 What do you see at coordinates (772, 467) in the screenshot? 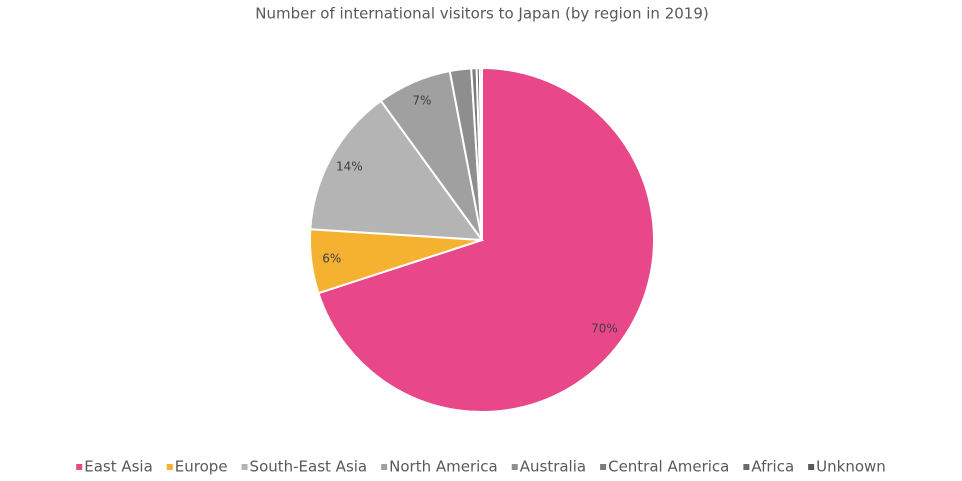
I see `legend-label: Africa` at bounding box center [772, 467].